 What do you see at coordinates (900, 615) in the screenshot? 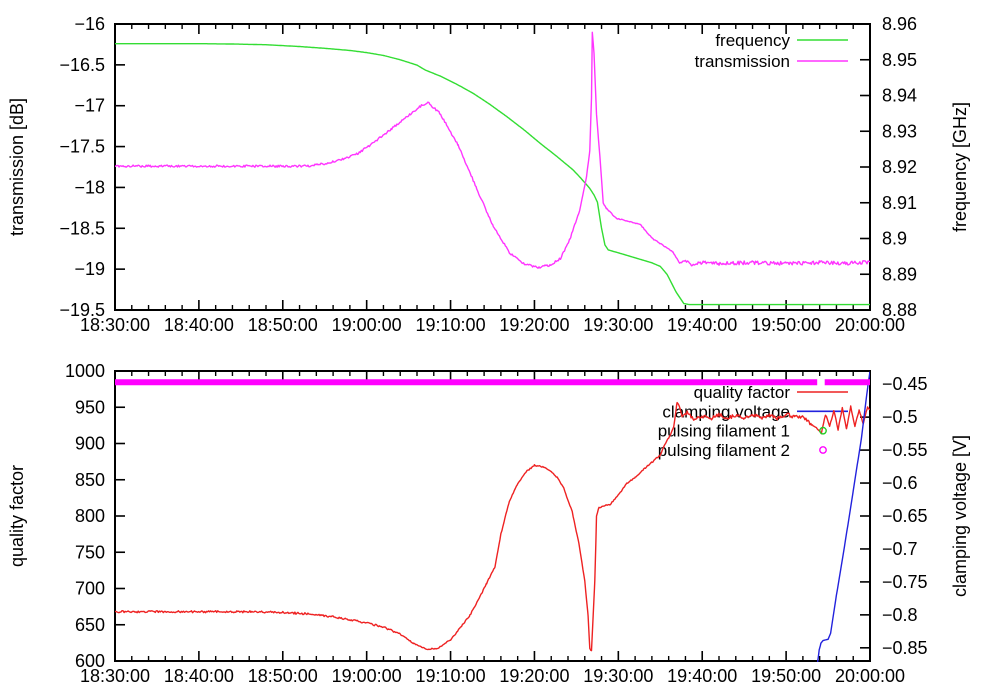
I see `y-right-tick-label: −0.8` at bounding box center [900, 615].